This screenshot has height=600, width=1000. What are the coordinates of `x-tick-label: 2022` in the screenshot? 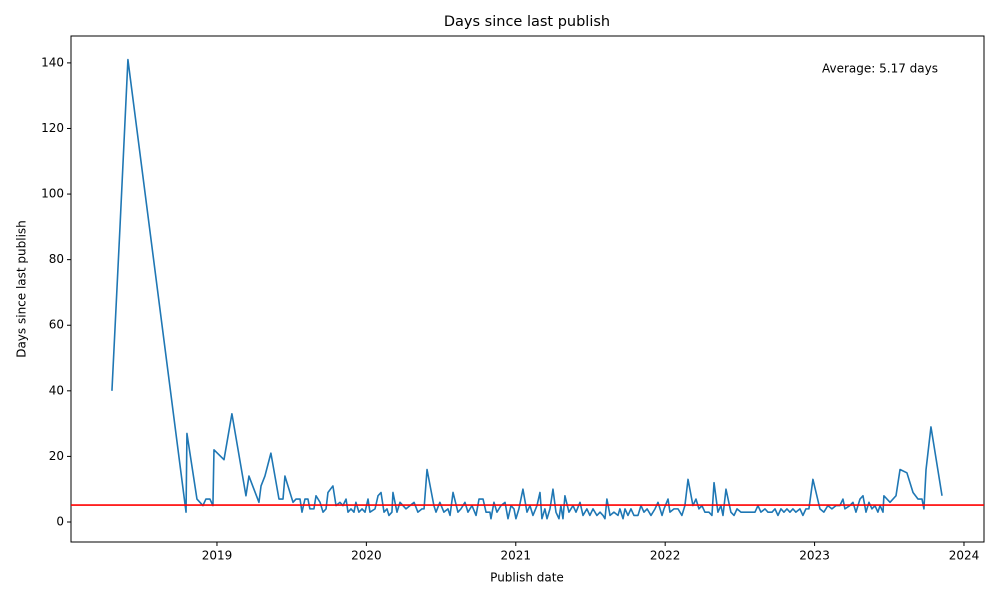 It's located at (665, 556).